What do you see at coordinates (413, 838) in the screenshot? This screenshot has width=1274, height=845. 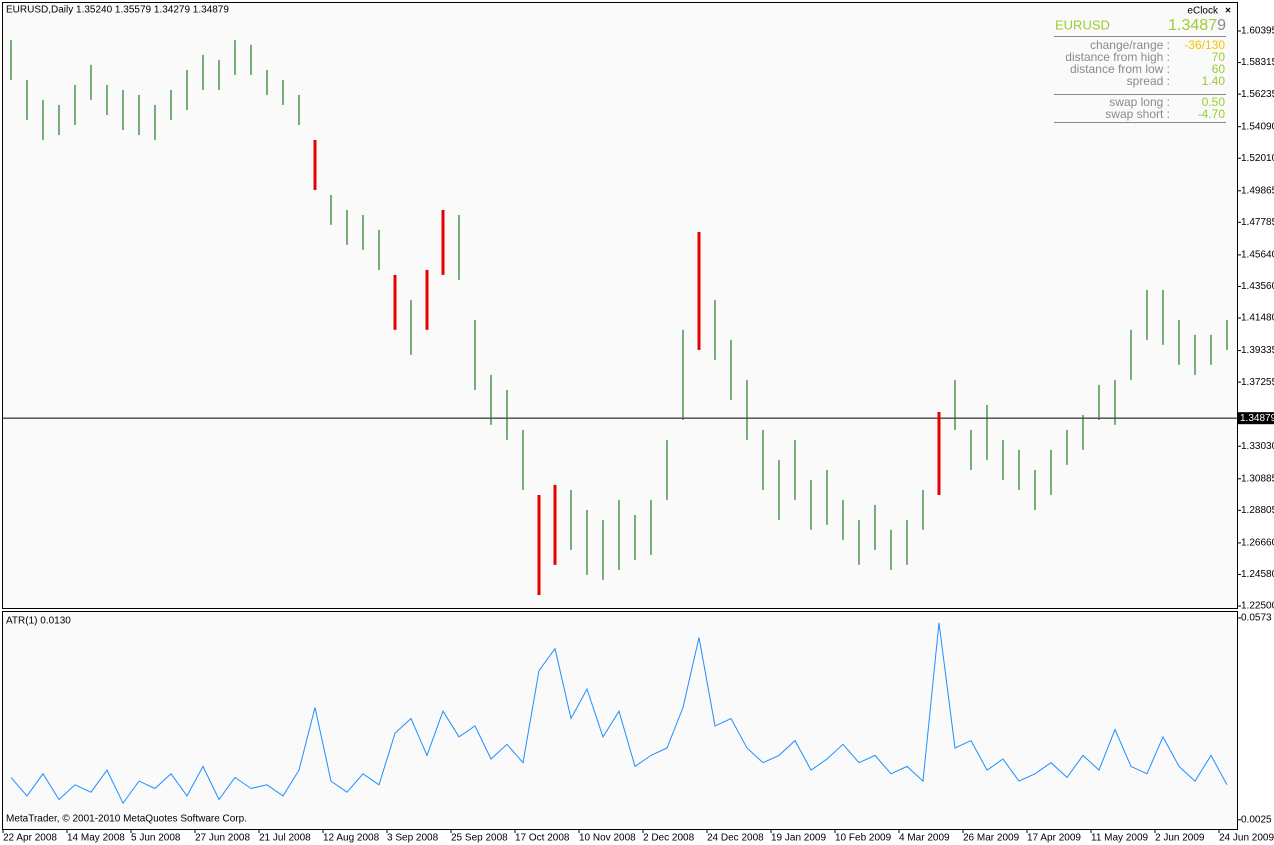 I see `x-tick-label: 3 Sep 2008` at bounding box center [413, 838].